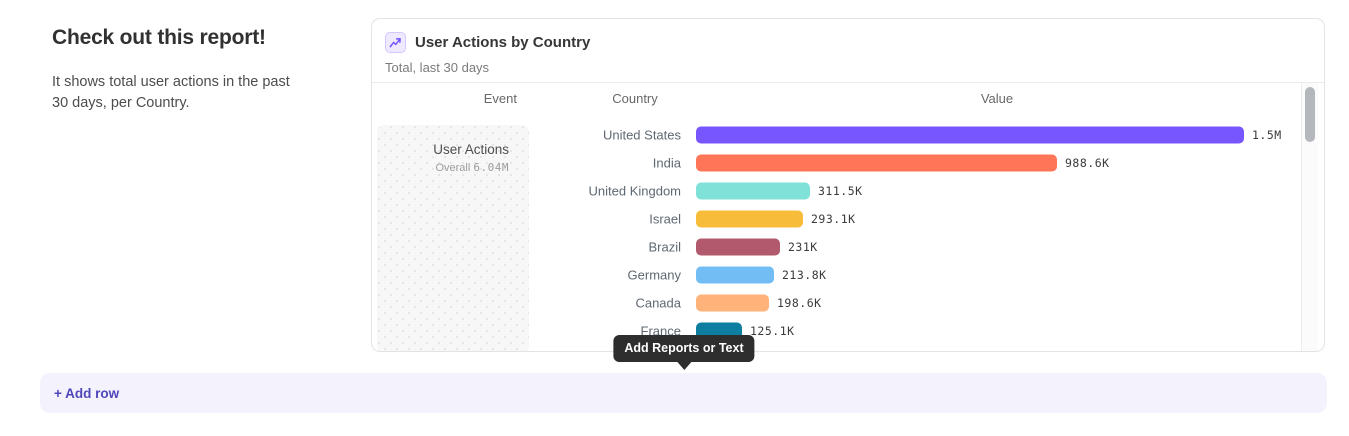 The width and height of the screenshot is (1349, 436). What do you see at coordinates (87, 393) in the screenshot?
I see `add-row-label: + Add row` at bounding box center [87, 393].